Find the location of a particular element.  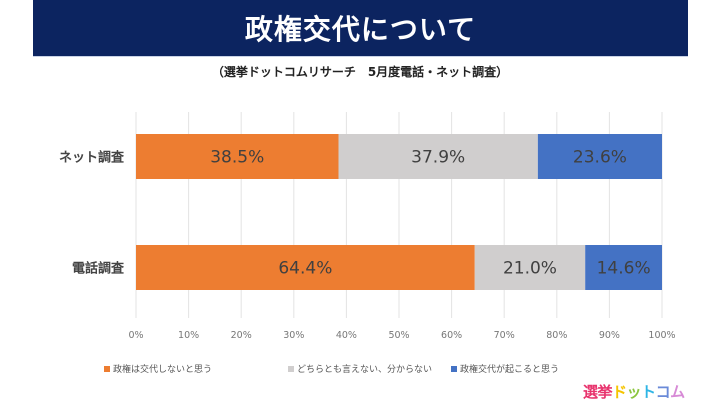

legend-swatch-gray is located at coordinates (291, 368).